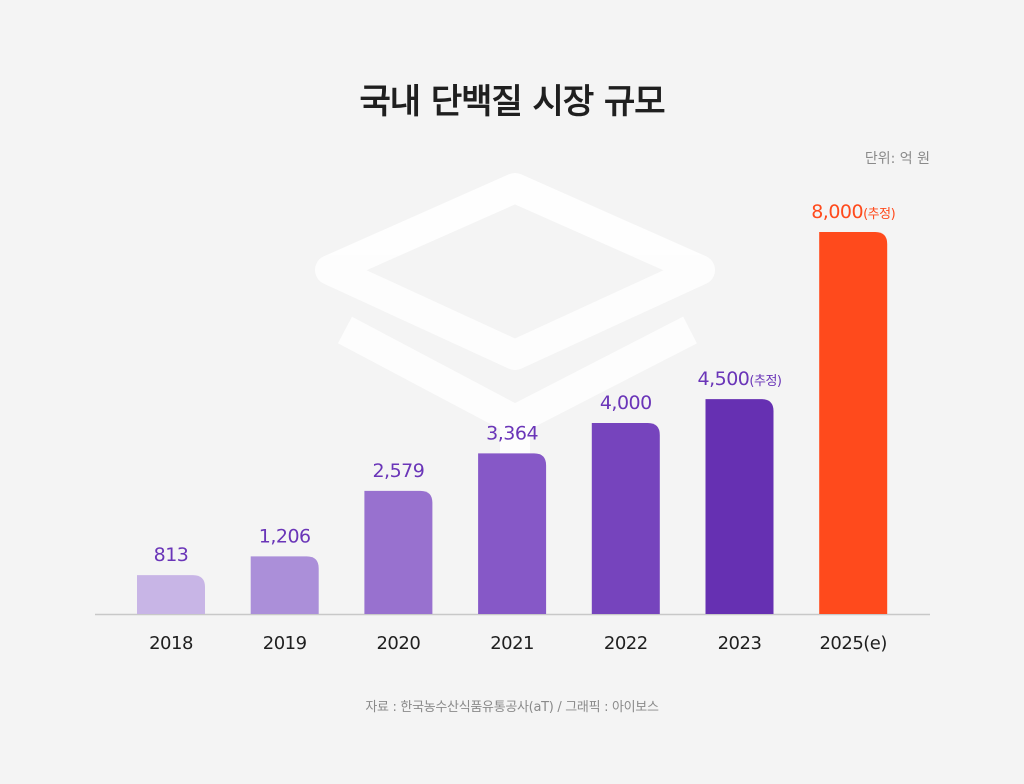 Image resolution: width=1024 pixels, height=784 pixels. I want to click on bar-2022, so click(625, 518).